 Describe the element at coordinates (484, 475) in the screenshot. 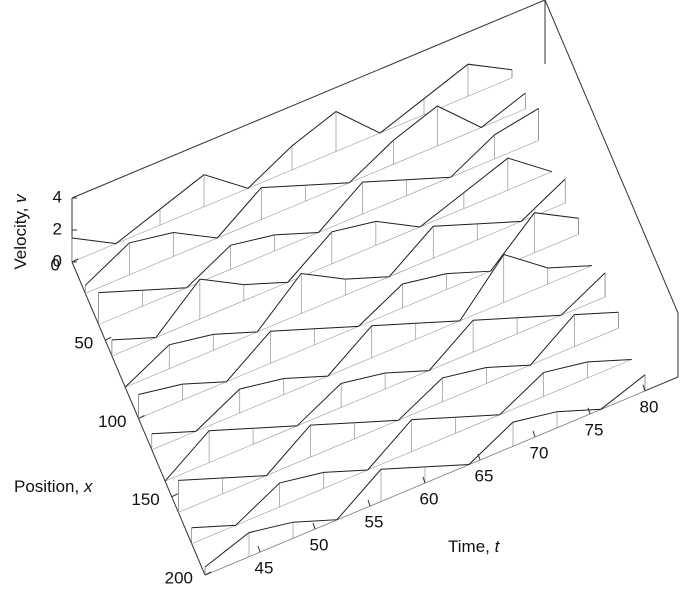

I see `t-tick-label: 65` at that location.